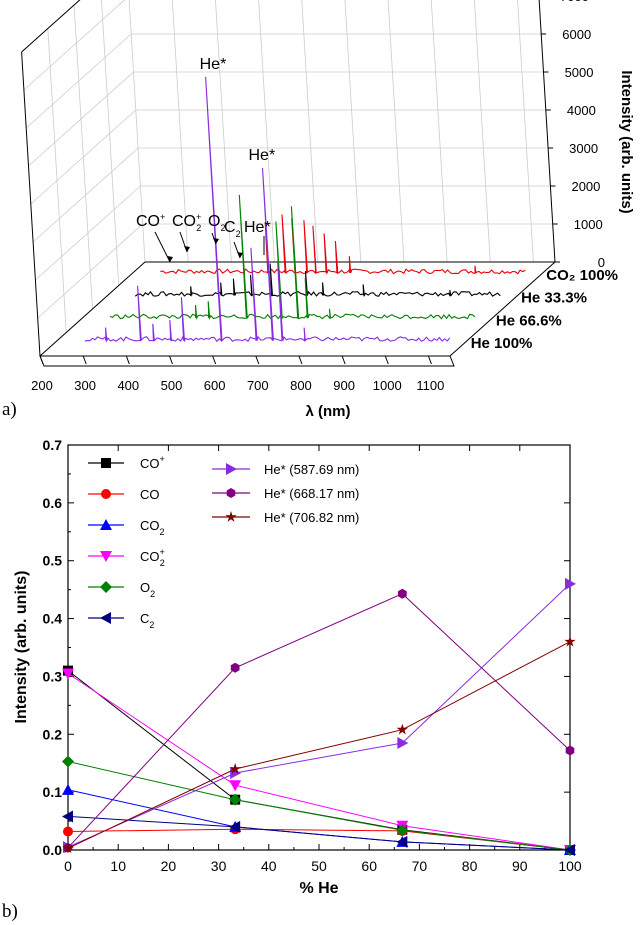  What do you see at coordinates (319, 866) in the screenshot?
I see `x-tick-label: 50` at bounding box center [319, 866].